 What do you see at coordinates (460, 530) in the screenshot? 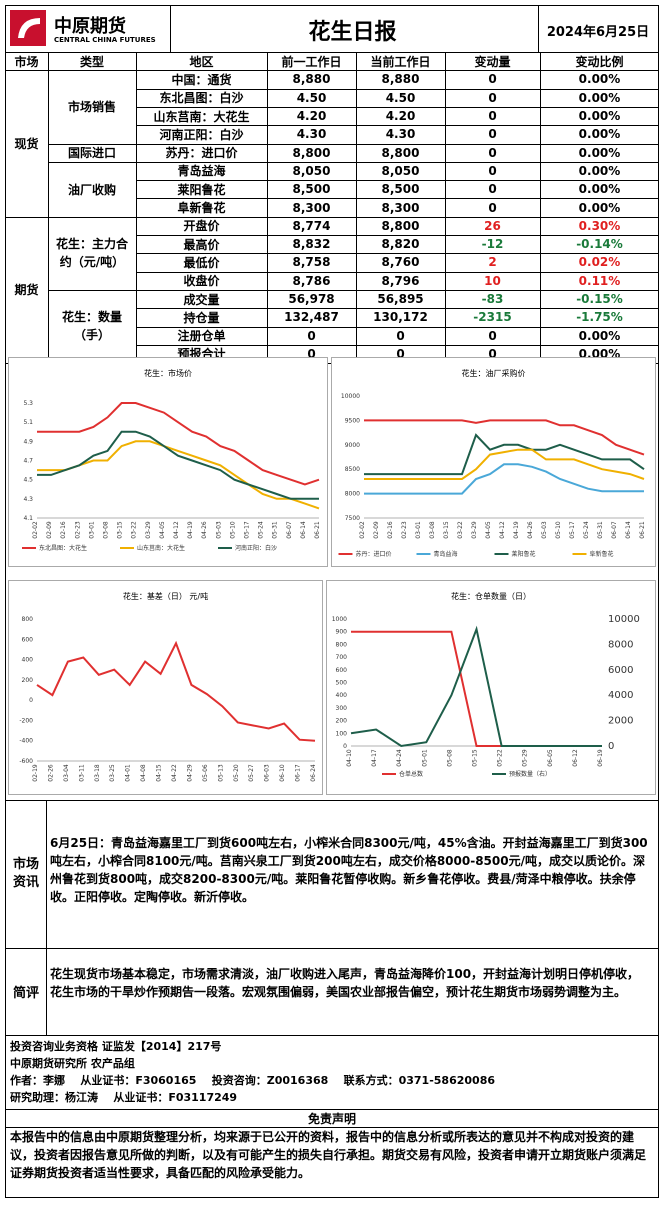
I see `x-tick-label: 03-22` at bounding box center [460, 530].